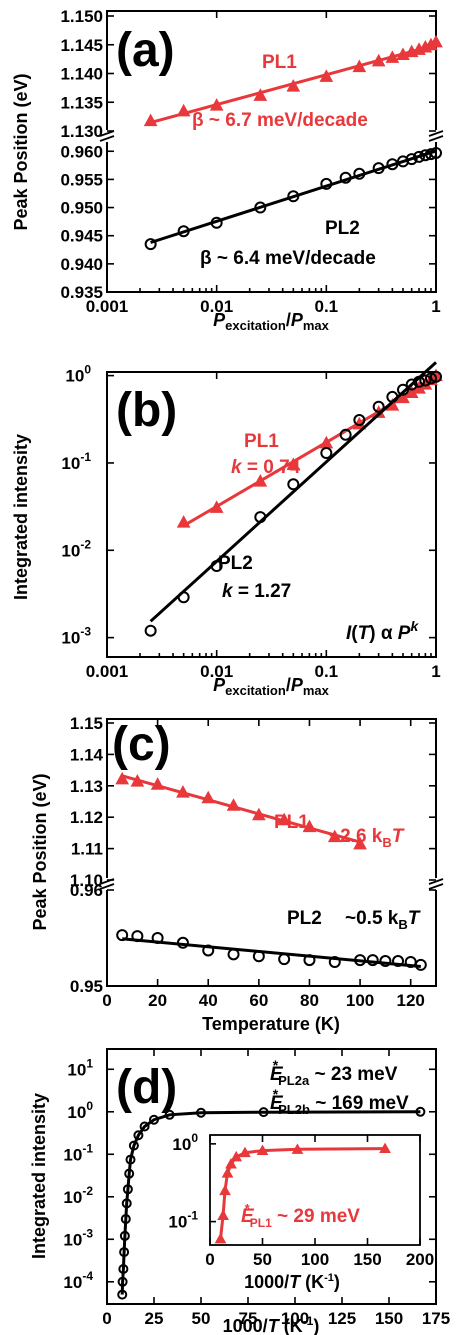 Image resolution: width=456 pixels, height=1335 pixels. I want to click on inset-xtick-label: 150, so click(367, 1259).